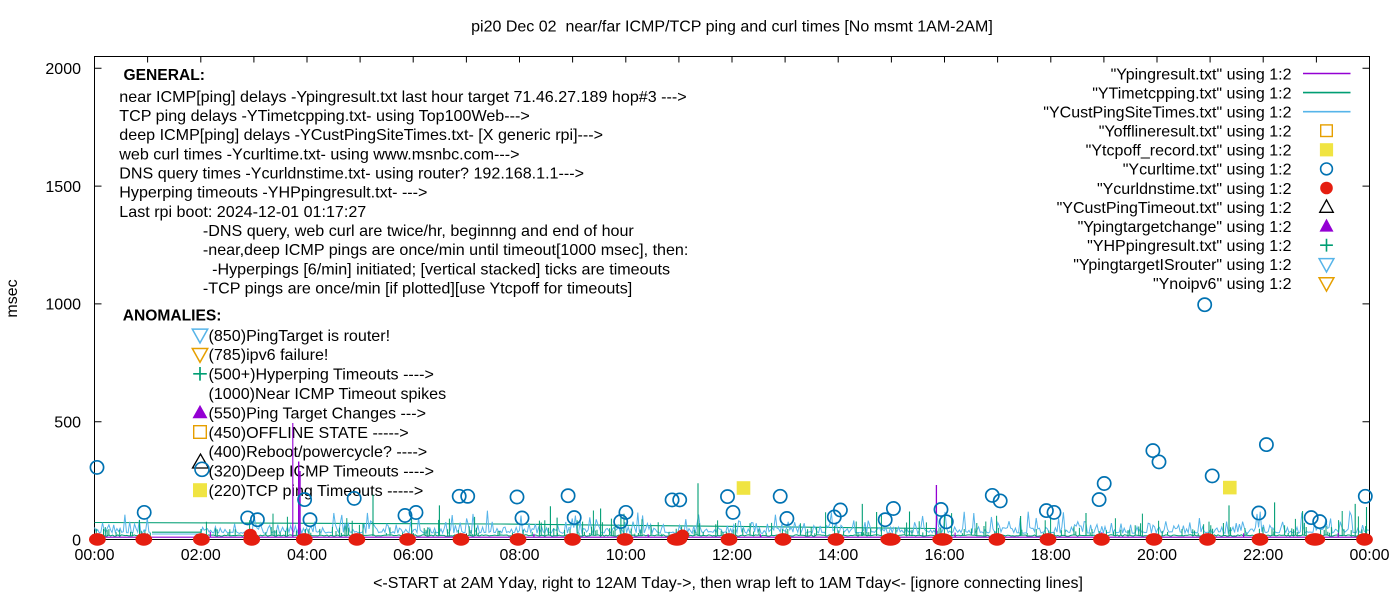  Describe the element at coordinates (1207, 170) in the screenshot. I see `svg-text: "Ycurltime.txt" using 1:2` at that location.